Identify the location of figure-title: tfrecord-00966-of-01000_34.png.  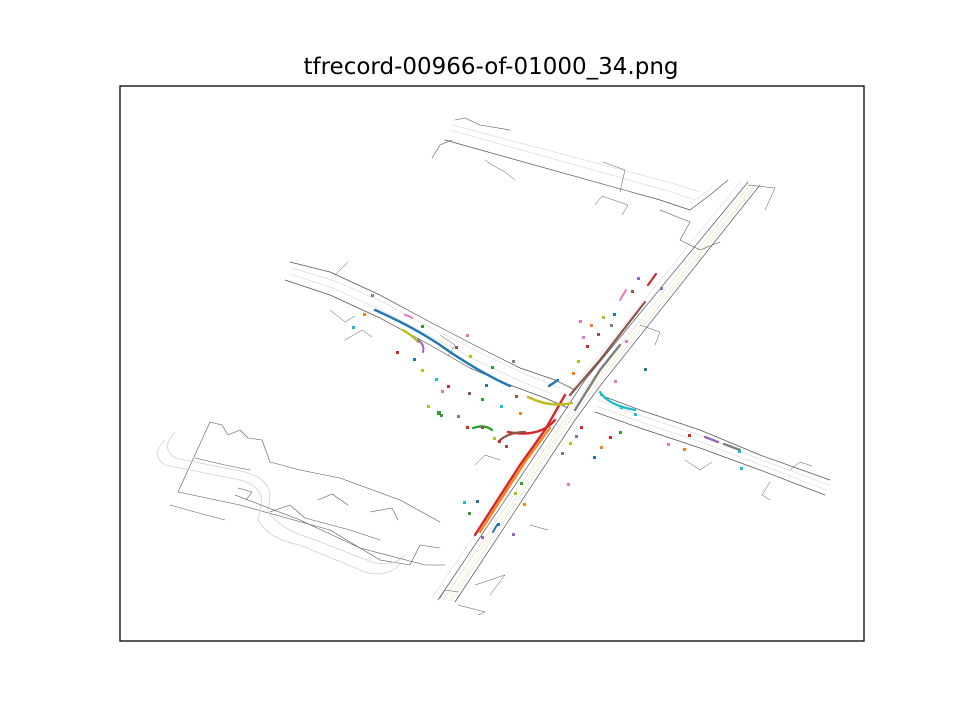
(490, 67).